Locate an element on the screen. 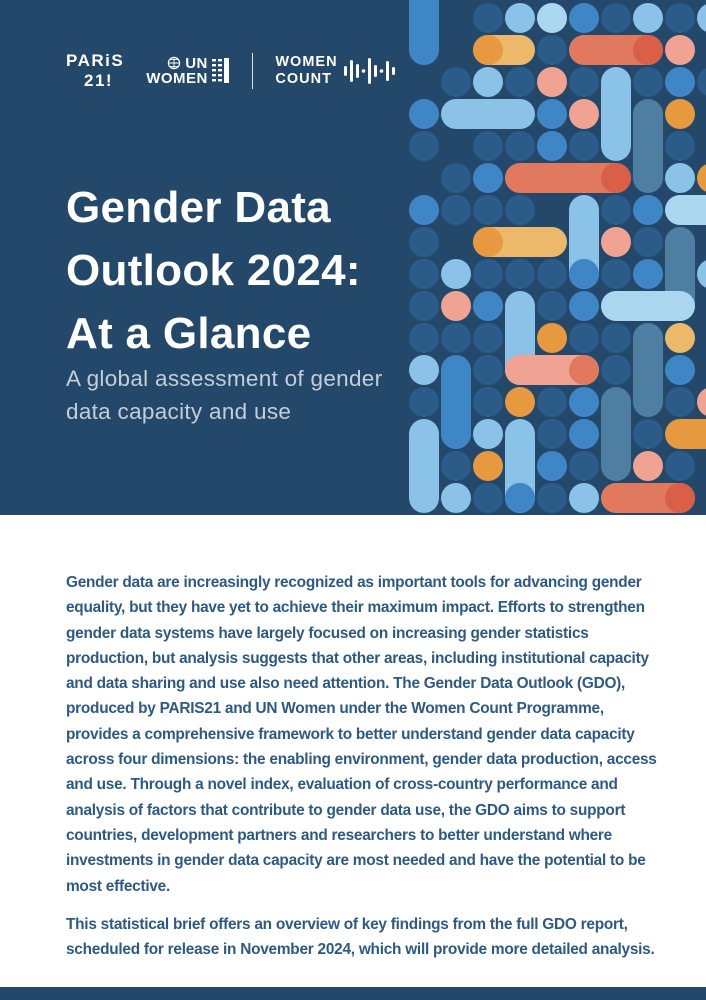  tally-bars-icon is located at coordinates (369, 70).